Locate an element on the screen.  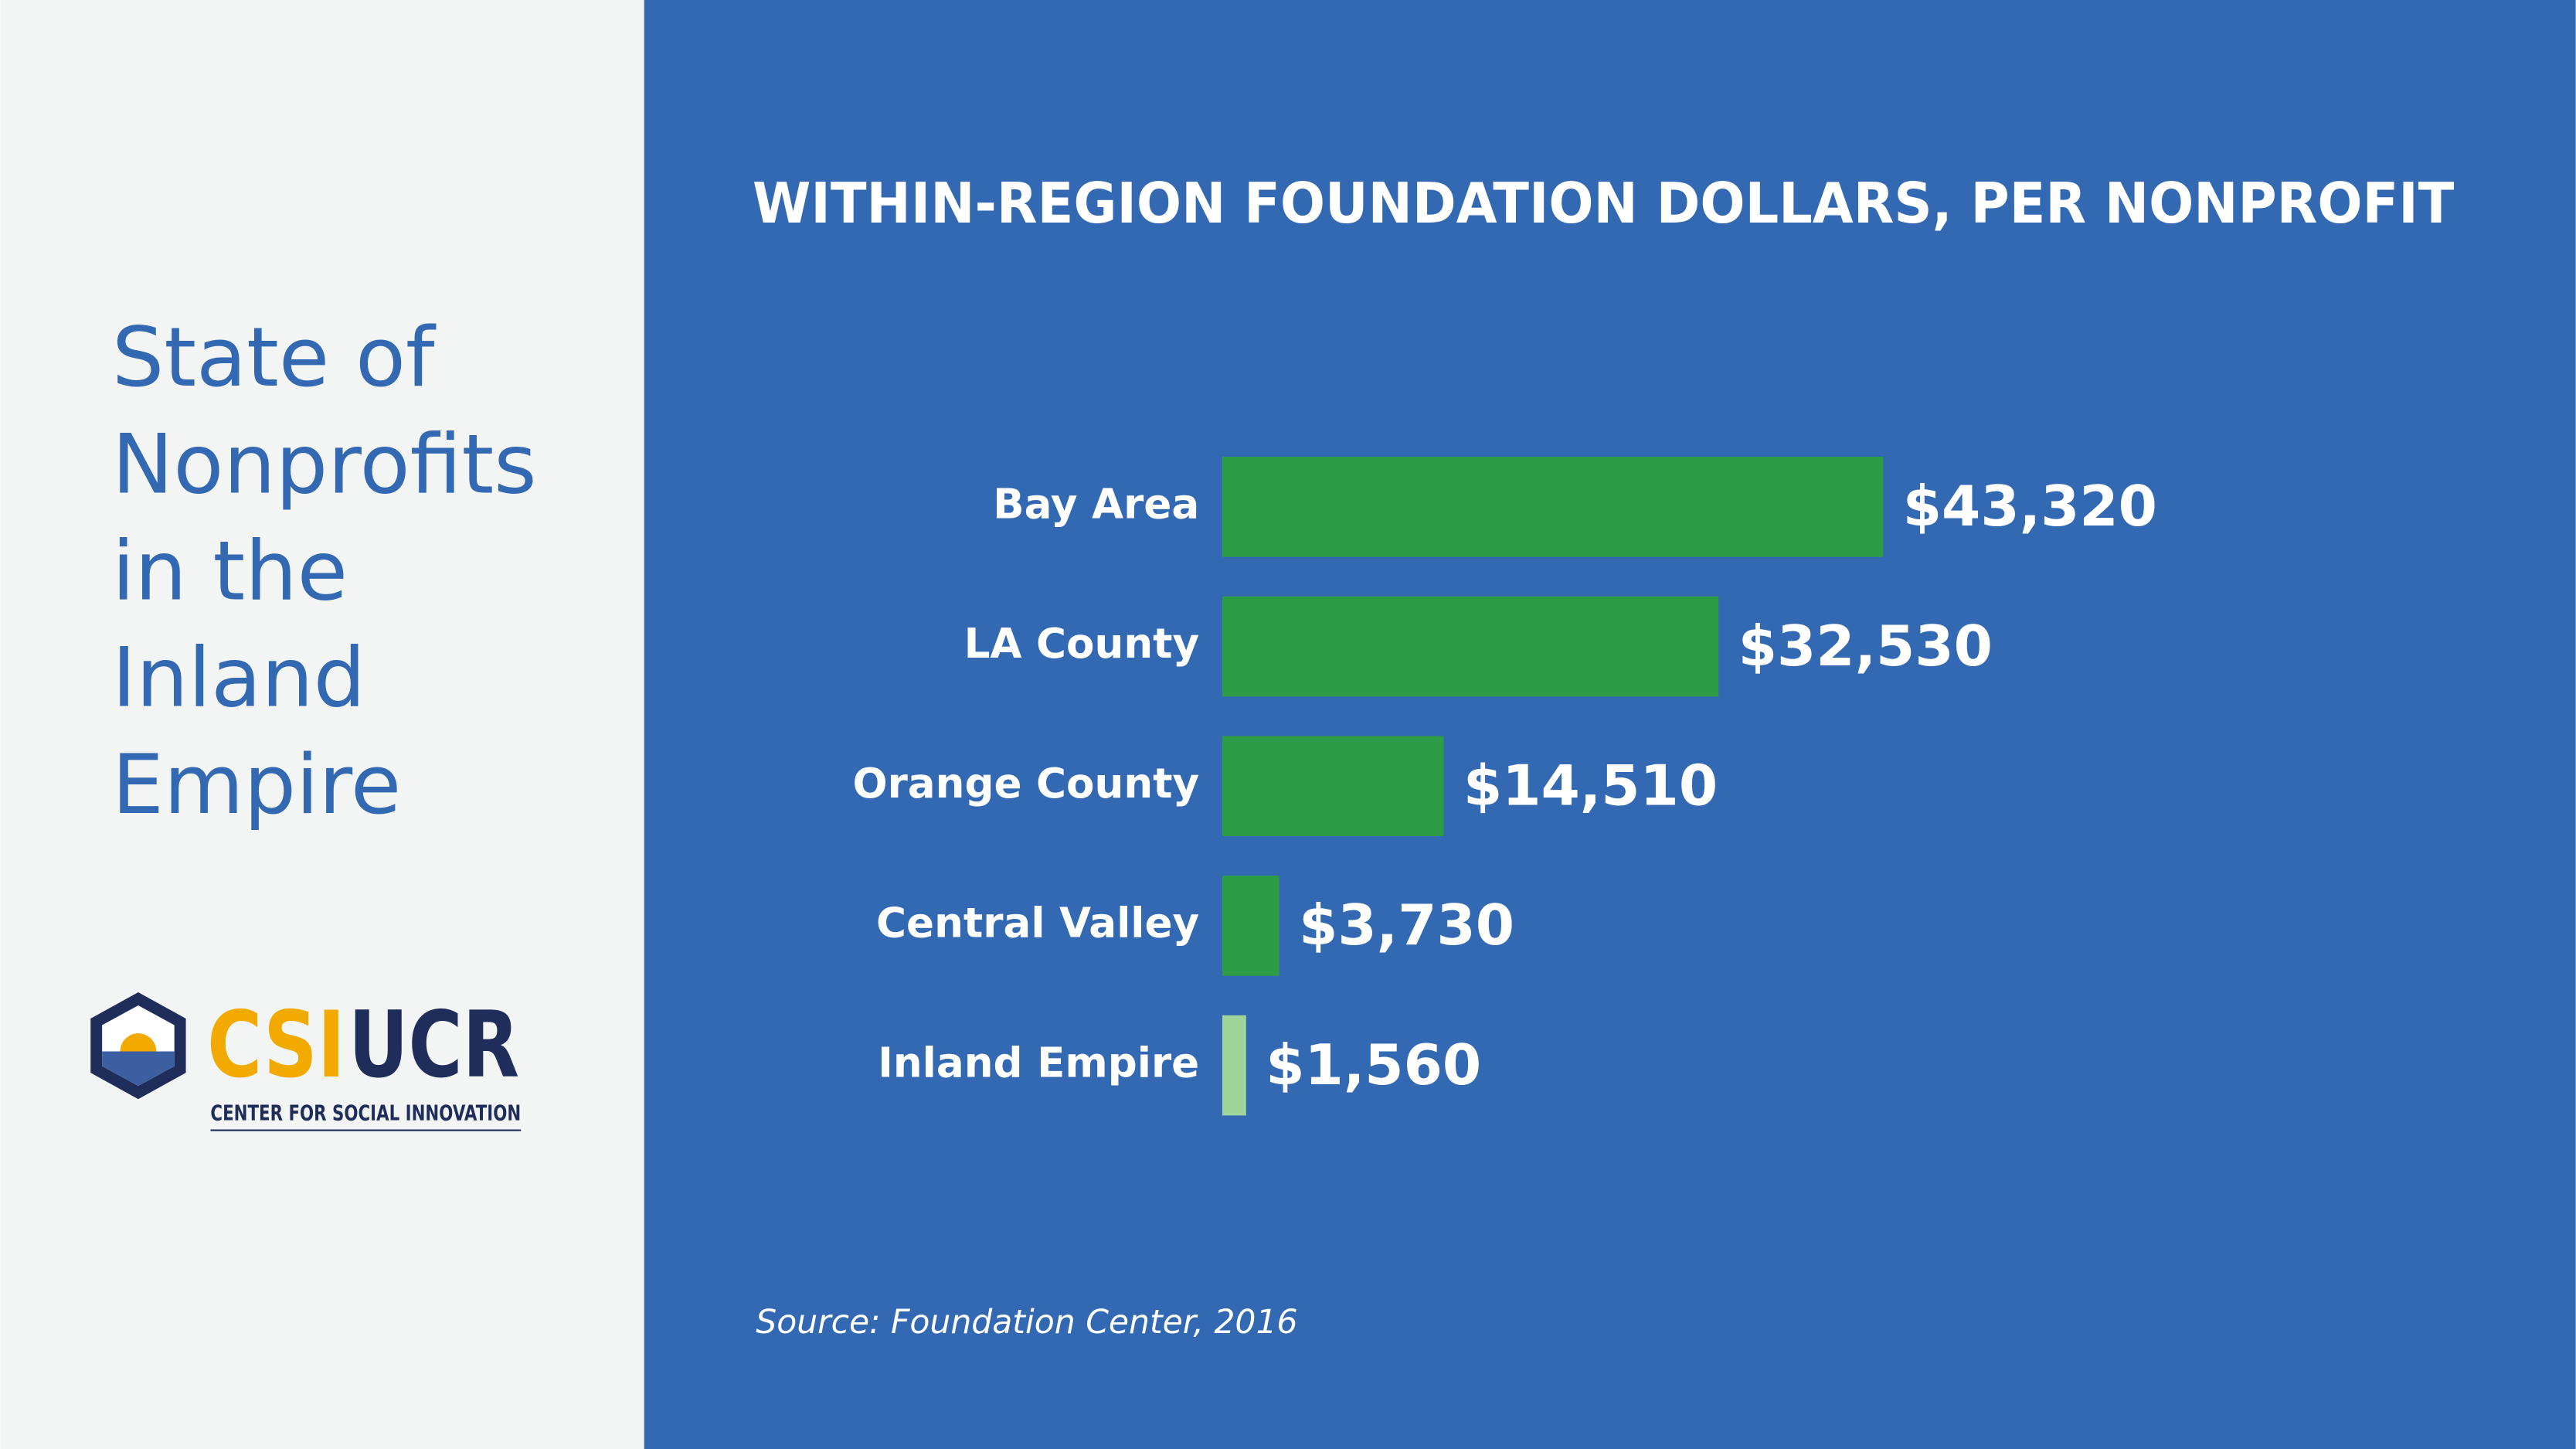
category-label: LA County is located at coordinates (1082, 644).